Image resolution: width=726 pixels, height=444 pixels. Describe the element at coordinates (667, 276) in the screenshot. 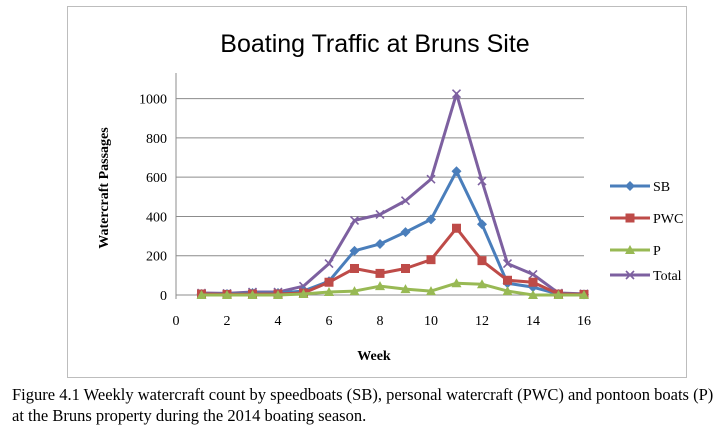

I see `legend-label: Total` at that location.